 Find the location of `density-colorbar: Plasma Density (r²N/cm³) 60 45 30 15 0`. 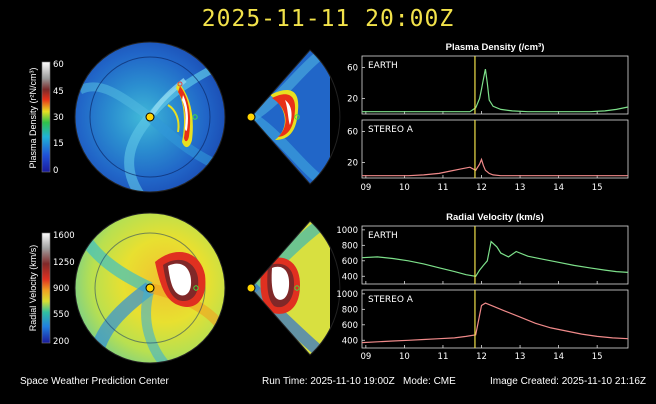

density-colorbar: Plasma Density (r²N/cm³) 60 45 30 15 0 is located at coordinates (46, 118).